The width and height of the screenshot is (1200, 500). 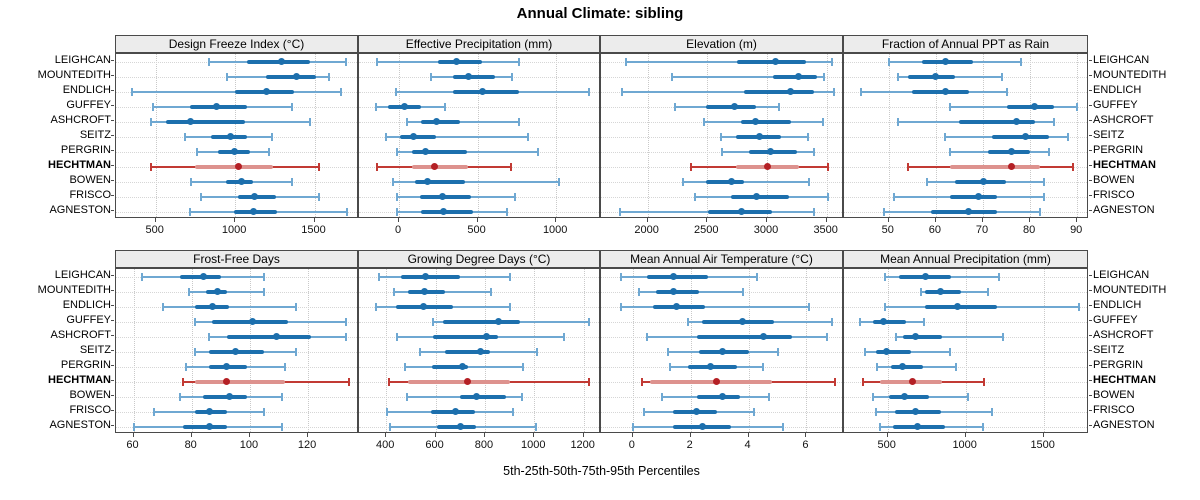 What do you see at coordinates (1114, 410) in the screenshot?
I see `station-label-right: FRISCO` at bounding box center [1114, 410].